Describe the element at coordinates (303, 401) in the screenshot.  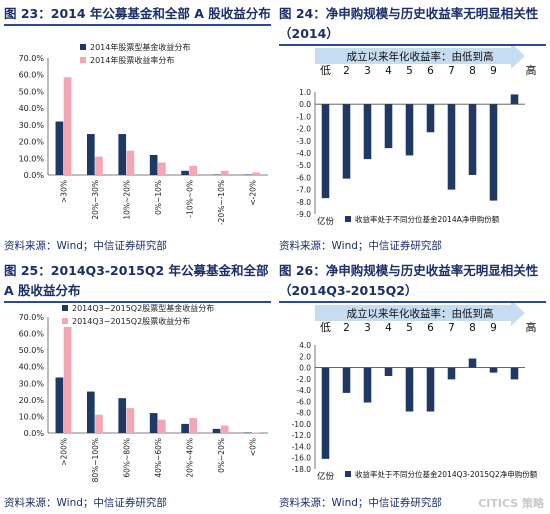
I see `y-tick-label: -6.0` at that location.